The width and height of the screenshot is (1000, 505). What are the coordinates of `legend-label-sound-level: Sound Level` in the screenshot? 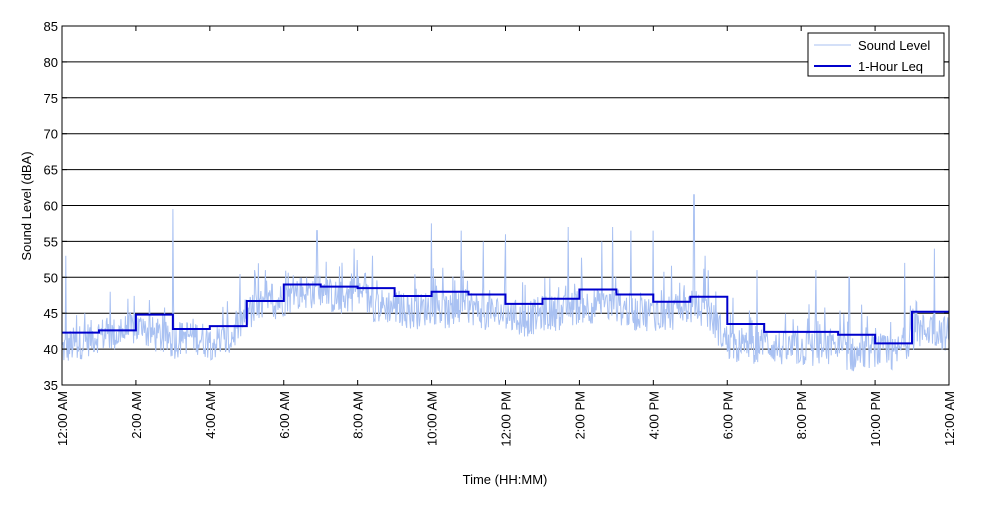 It's located at (894, 45).